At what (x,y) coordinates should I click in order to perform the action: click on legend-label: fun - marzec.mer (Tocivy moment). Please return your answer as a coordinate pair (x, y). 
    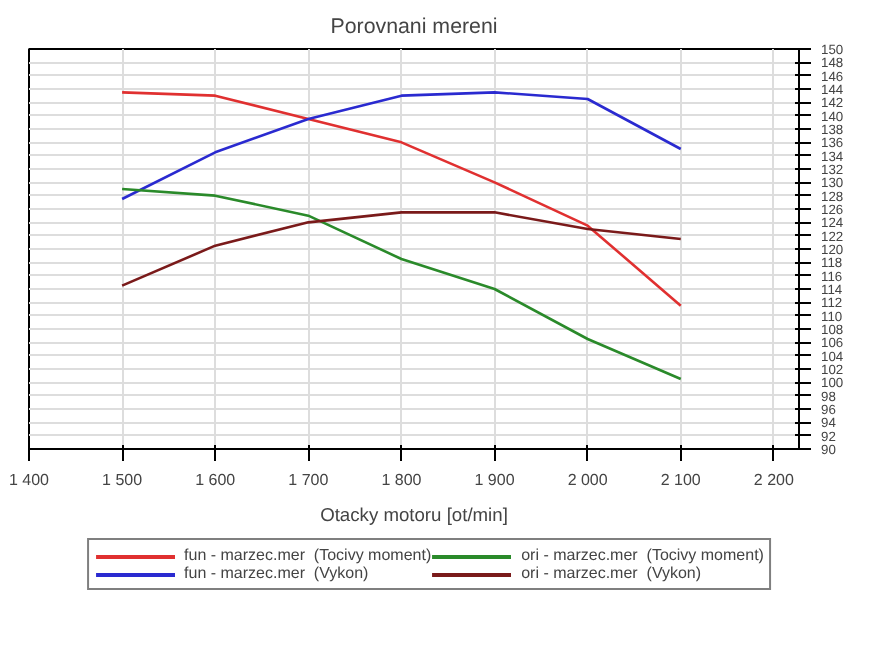
    Looking at the image, I should click on (308, 555).